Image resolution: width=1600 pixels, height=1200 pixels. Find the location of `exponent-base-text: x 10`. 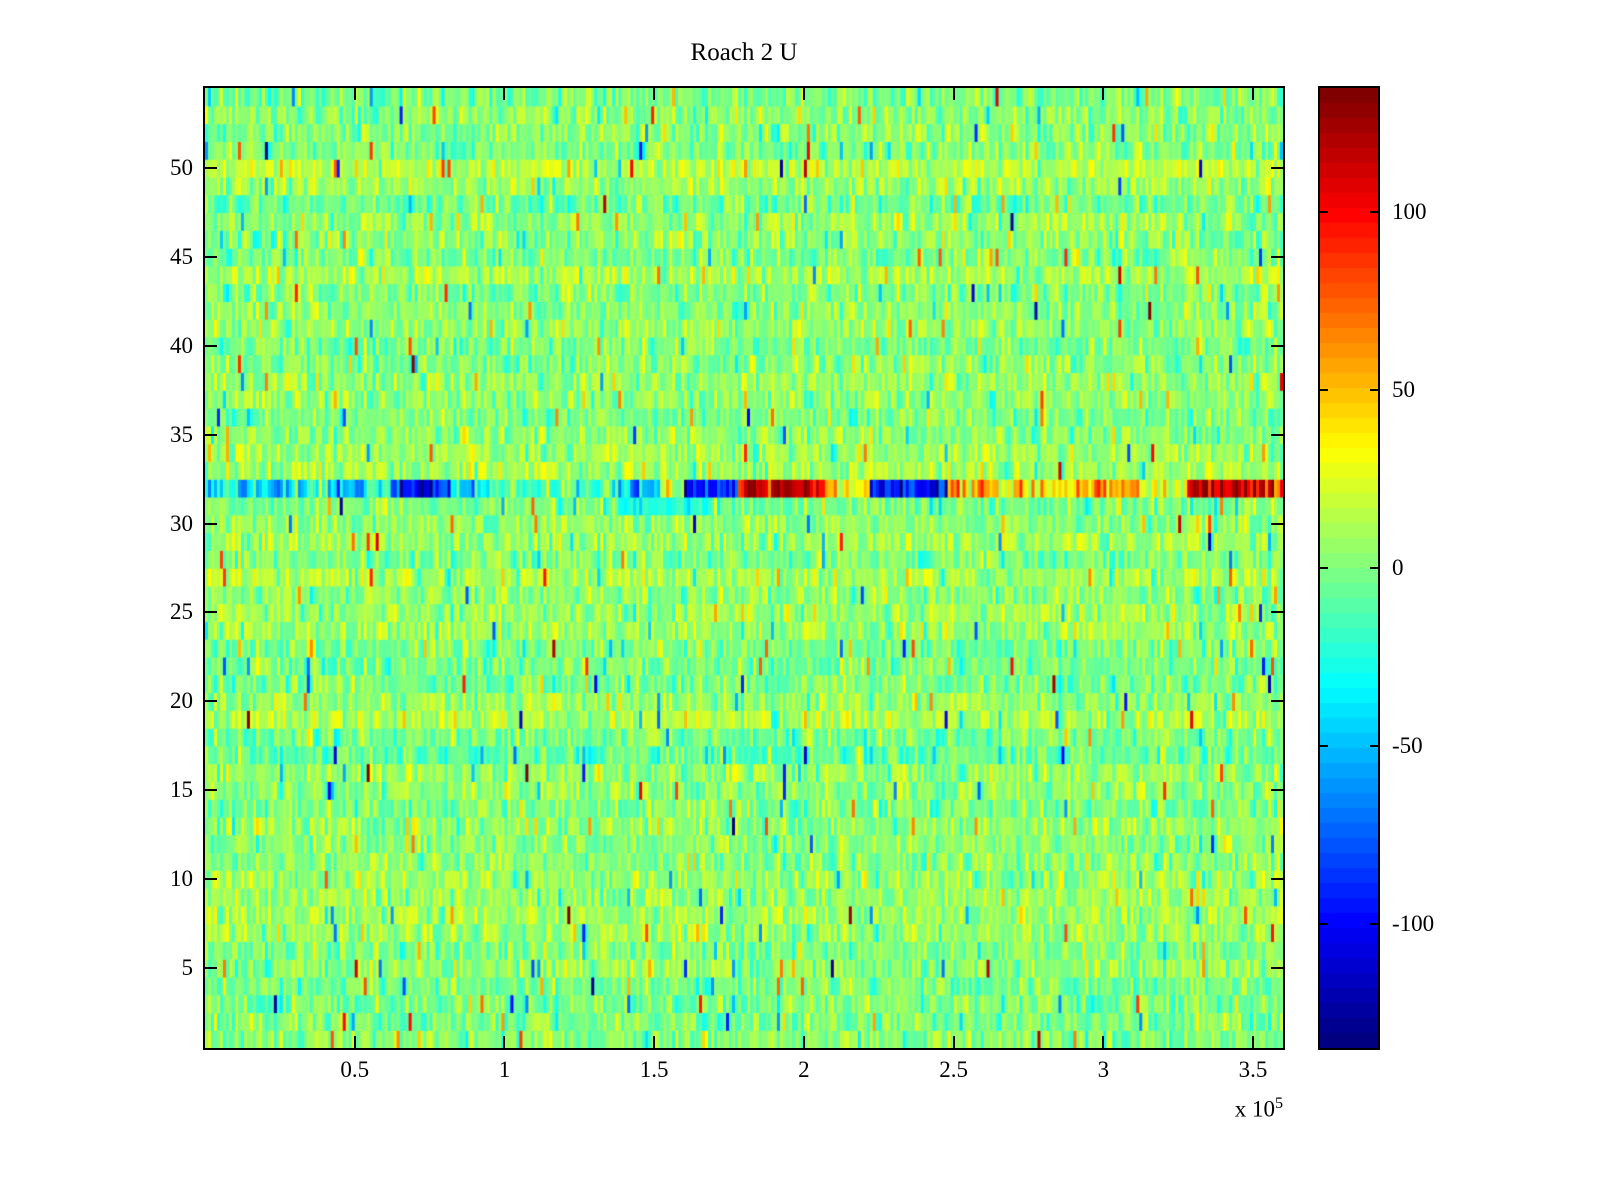

exponent-base-text: x 10 is located at coordinates (1254, 1109).